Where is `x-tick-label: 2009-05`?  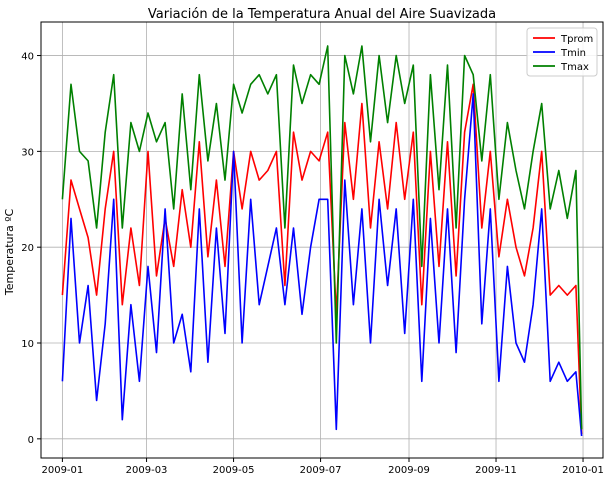 x-tick-label: 2009-05 is located at coordinates (234, 470).